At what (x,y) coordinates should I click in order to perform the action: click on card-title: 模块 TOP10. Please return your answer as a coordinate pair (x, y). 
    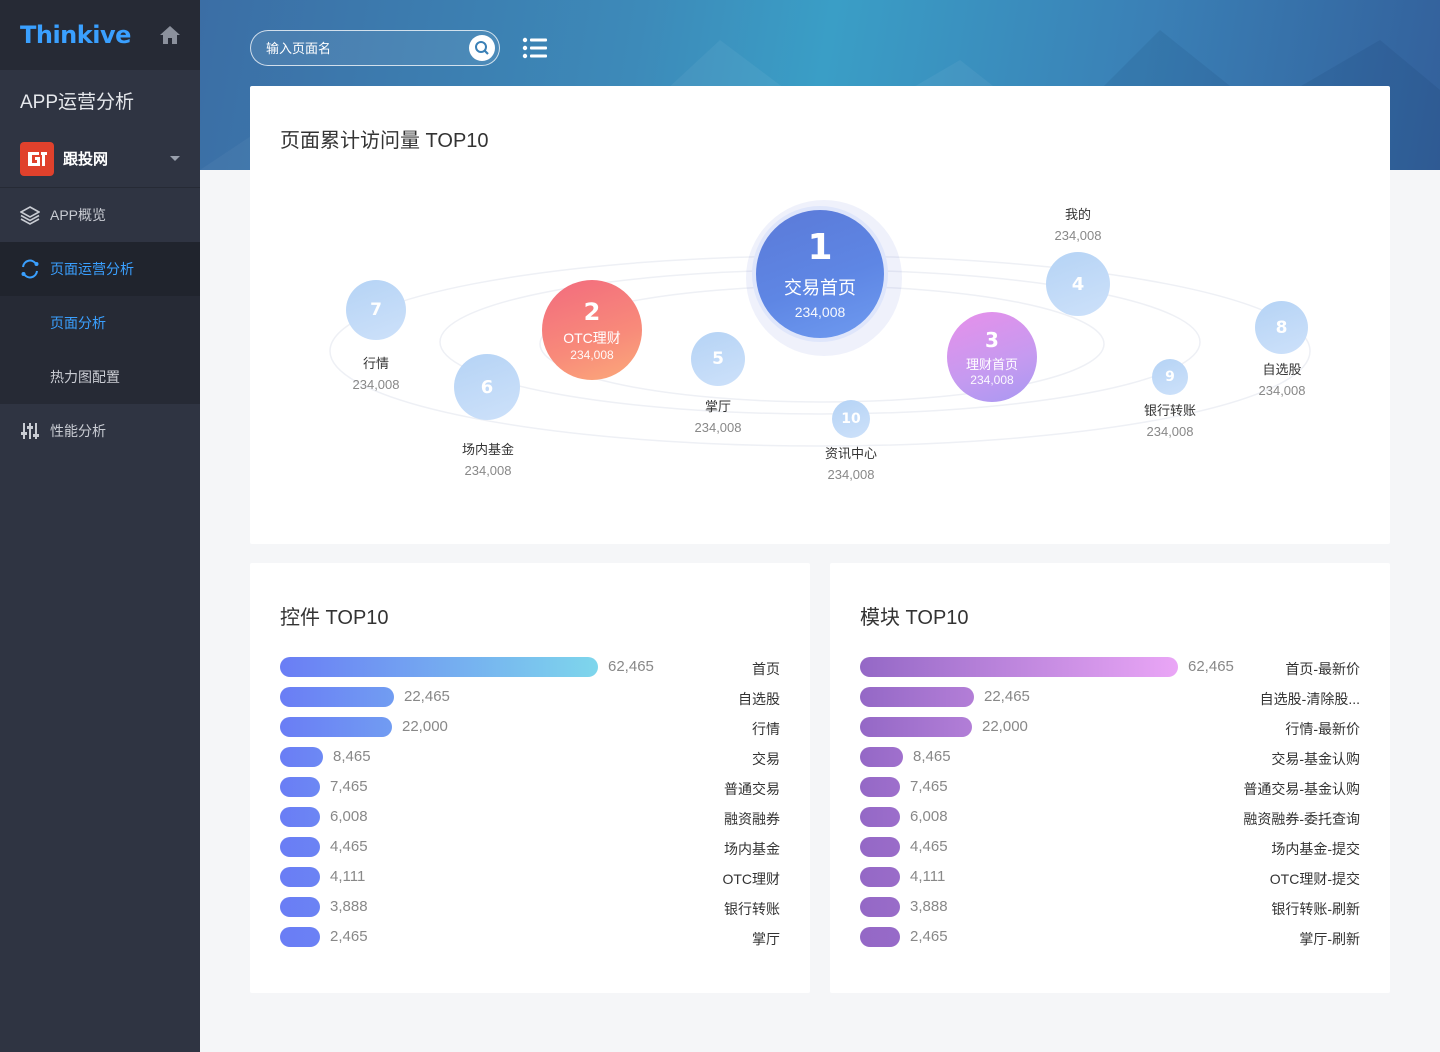
    Looking at the image, I should click on (914, 618).